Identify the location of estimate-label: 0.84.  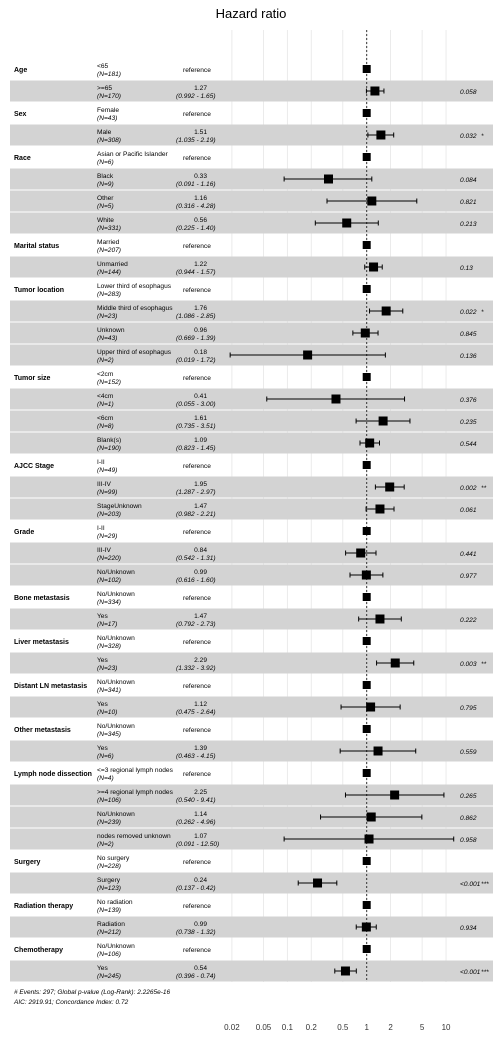
(200, 550).